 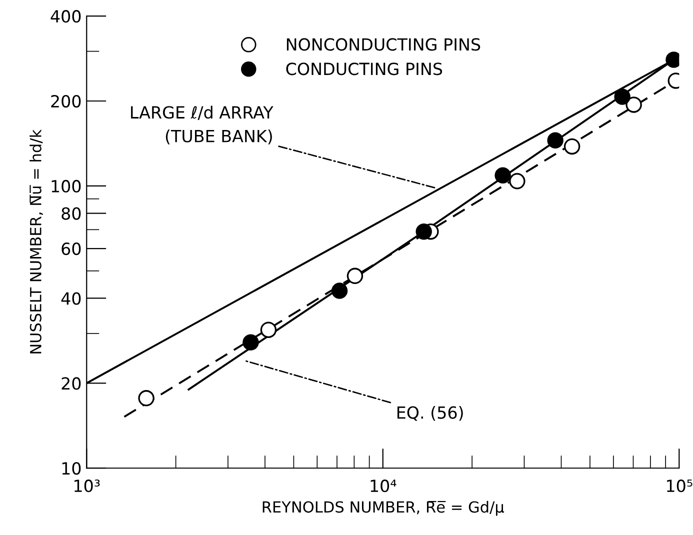 I want to click on y-tick-label: 80, so click(x=71, y=213).